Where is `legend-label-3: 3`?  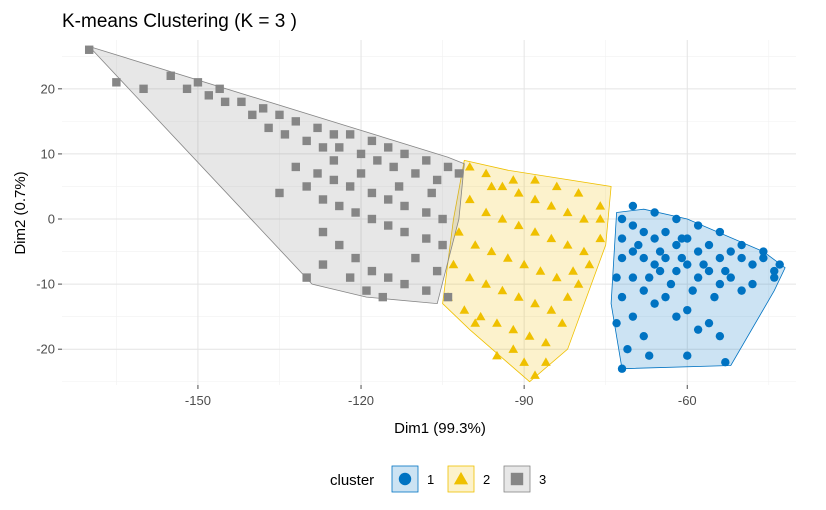 legend-label-3: 3 is located at coordinates (542, 479).